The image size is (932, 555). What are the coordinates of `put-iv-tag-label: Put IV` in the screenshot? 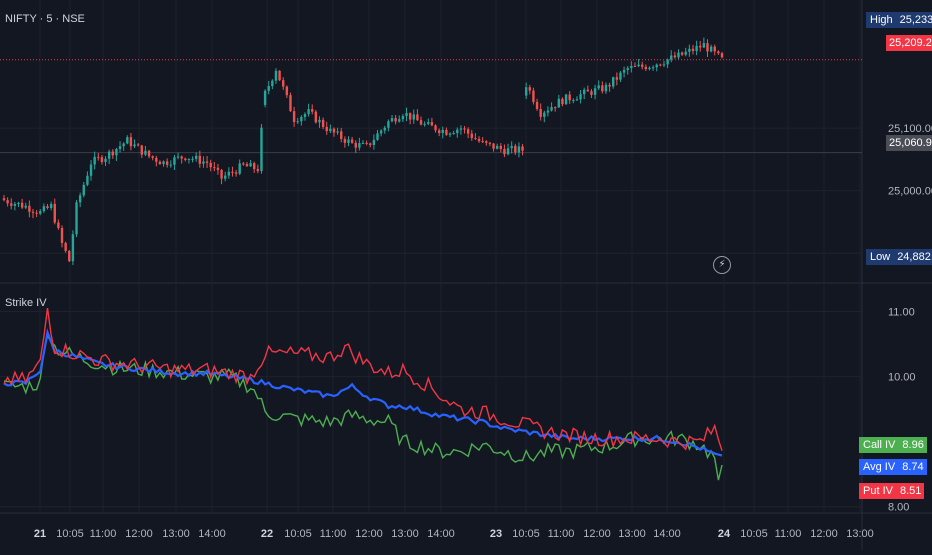 It's located at (878, 491).